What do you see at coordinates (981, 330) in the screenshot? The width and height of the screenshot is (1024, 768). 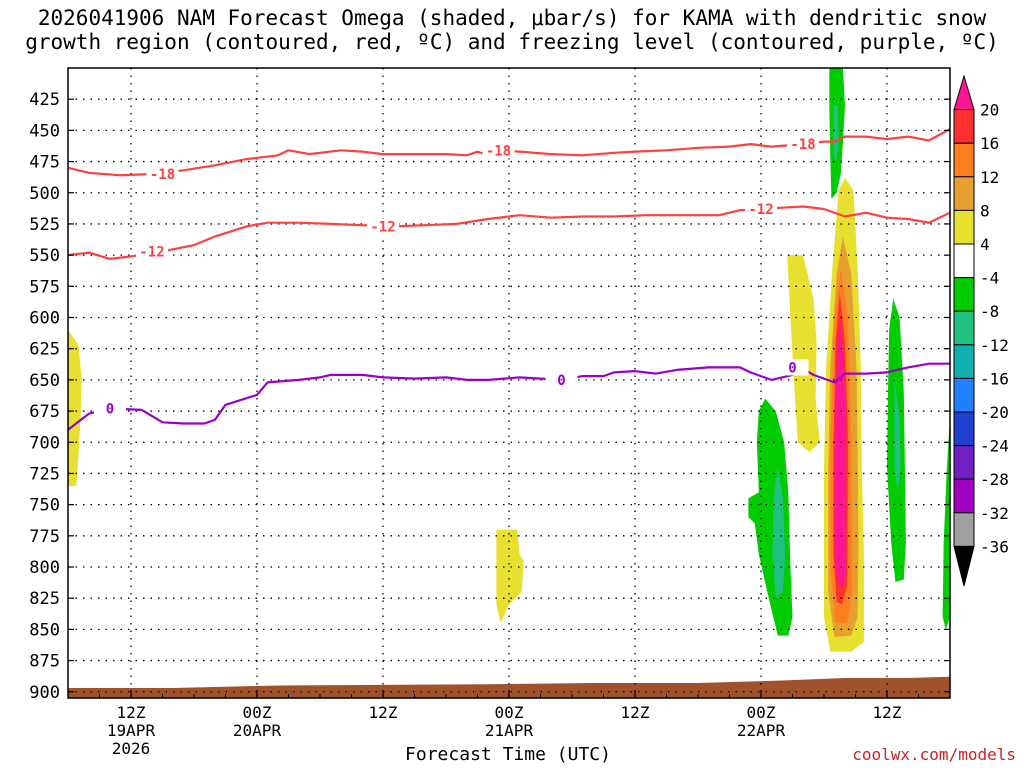 I see `colorbar: 20 16 12 8 4 -4 -8 -12 -16 -20 -24 -28 -32 -36` at bounding box center [981, 330].